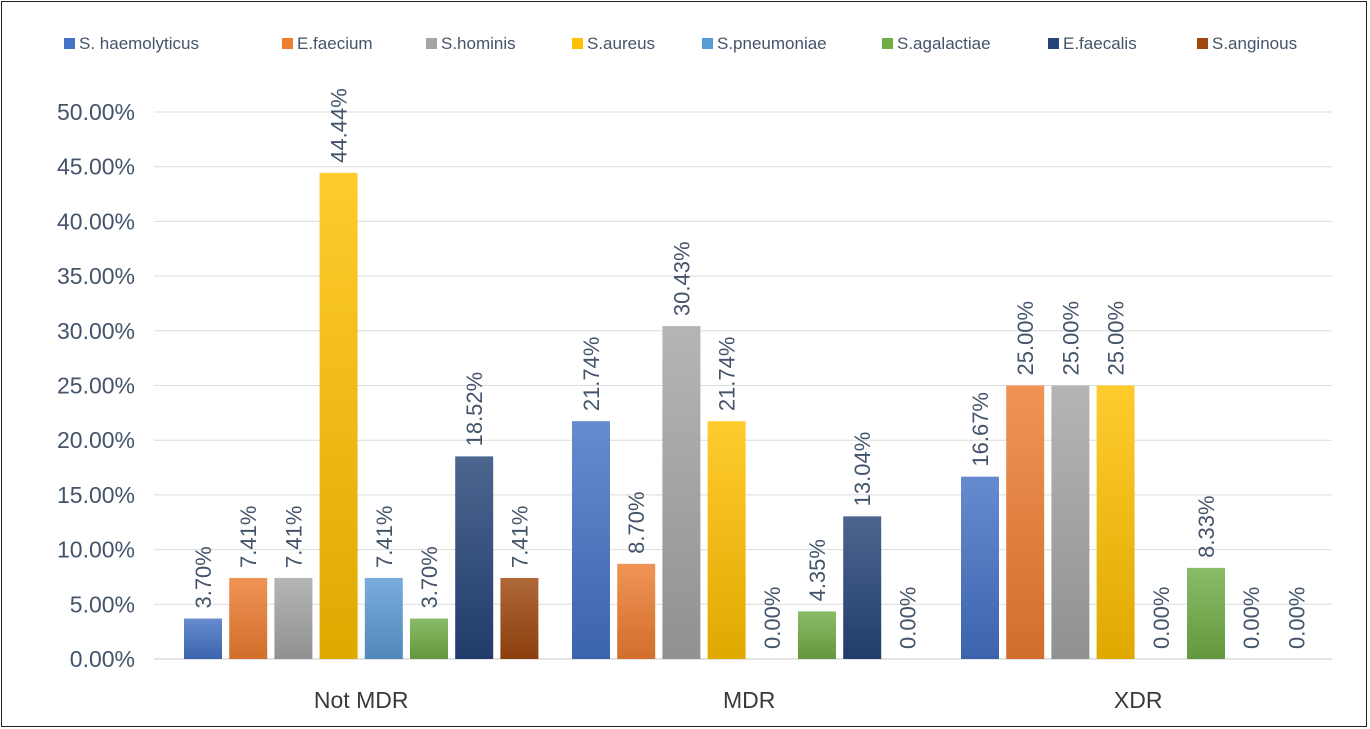 This screenshot has width=1370, height=729. I want to click on data-label-xdr-s-haemolyticus: 16.67%, so click(980, 429).